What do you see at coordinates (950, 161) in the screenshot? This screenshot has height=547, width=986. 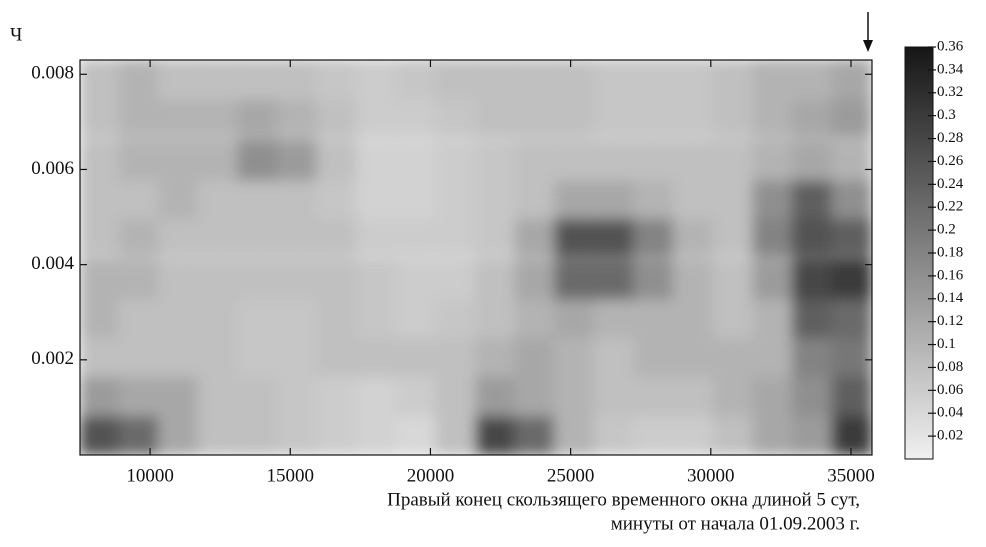 I see `colorbar-tick-label: 0.26` at bounding box center [950, 161].